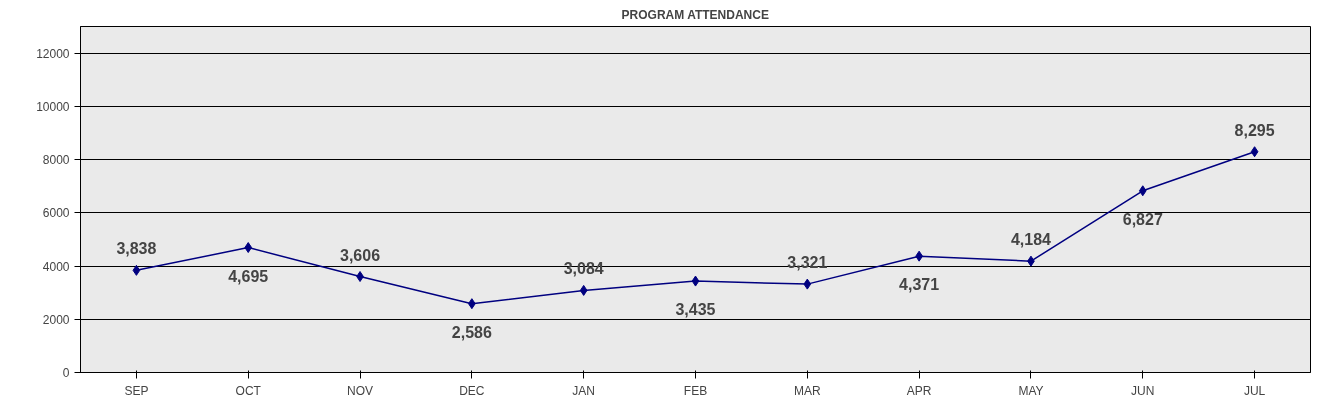  I want to click on y-tick-label: 0, so click(66, 373).